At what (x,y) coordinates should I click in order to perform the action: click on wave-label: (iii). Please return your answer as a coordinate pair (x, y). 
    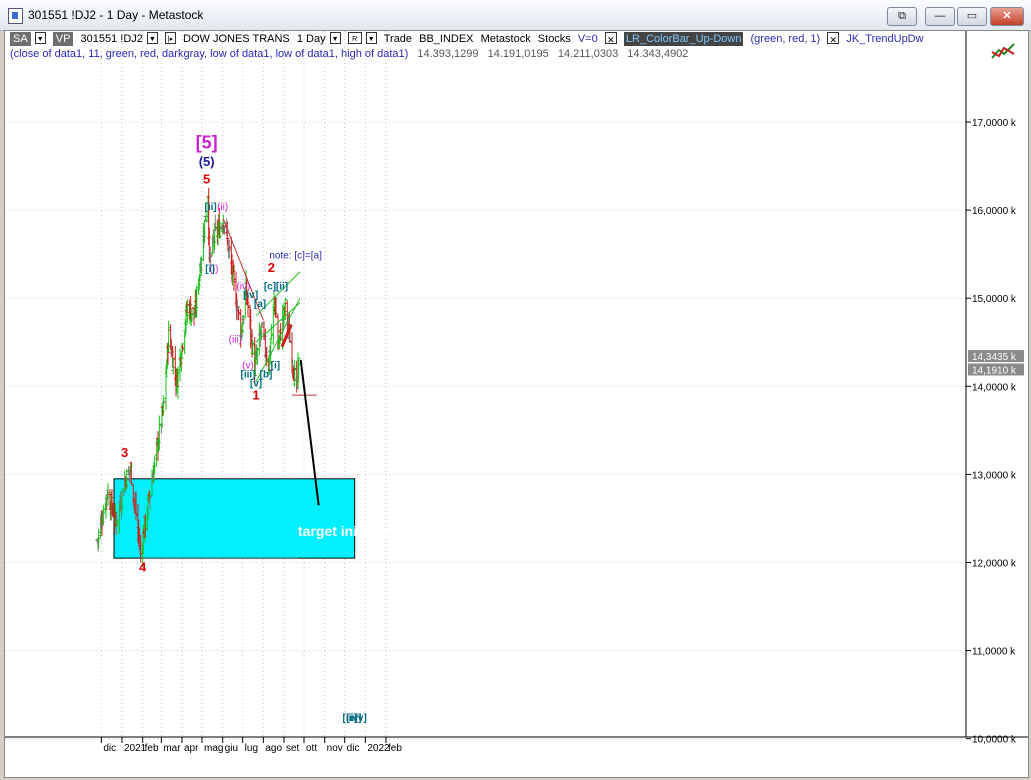
    Looking at the image, I should click on (235, 339).